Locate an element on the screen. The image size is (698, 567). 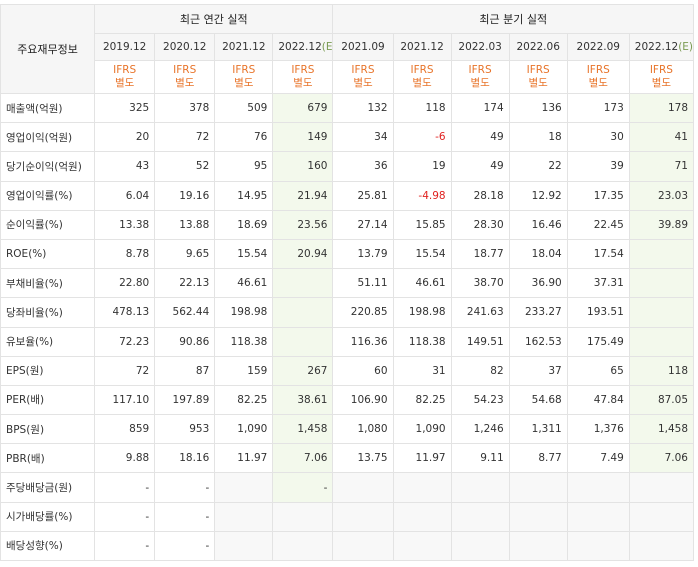
table-cell: 49 is located at coordinates (480, 166).